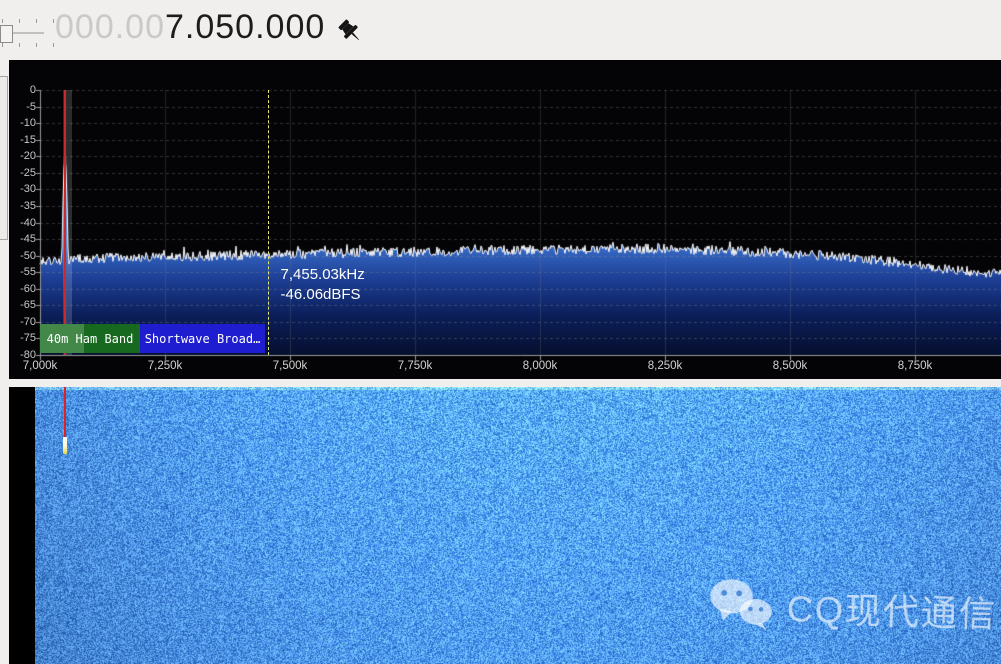 The image size is (1001, 664). What do you see at coordinates (28, 172) in the screenshot?
I see `y-tick-label: -25` at bounding box center [28, 172].